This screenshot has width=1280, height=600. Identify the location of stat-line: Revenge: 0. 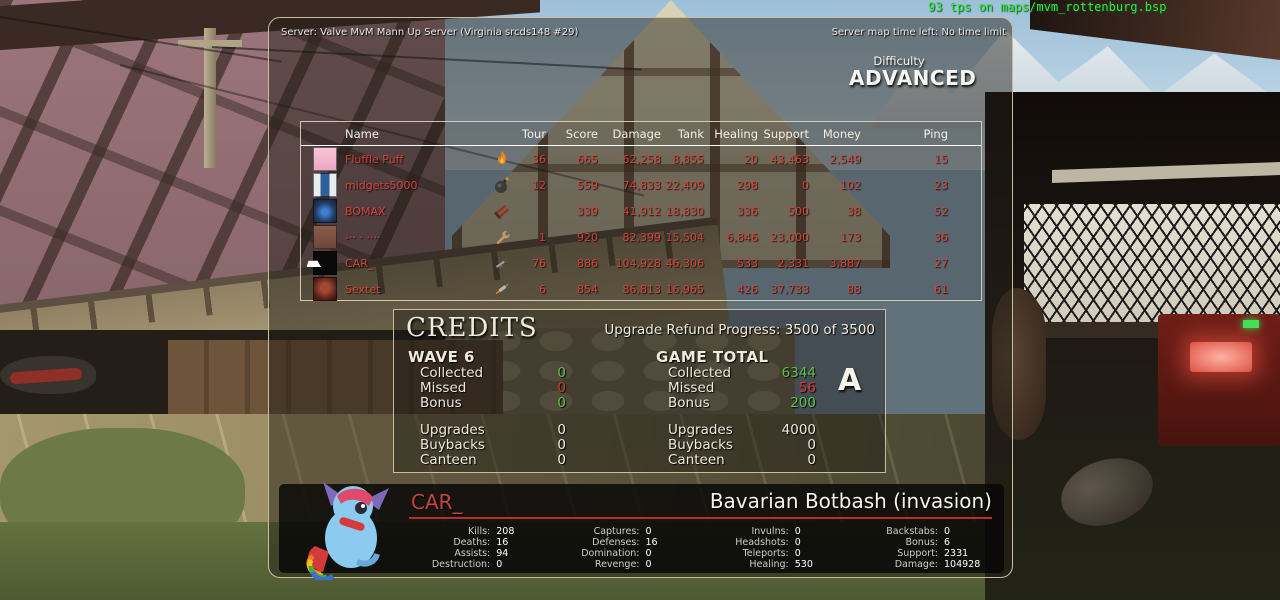
(626, 564).